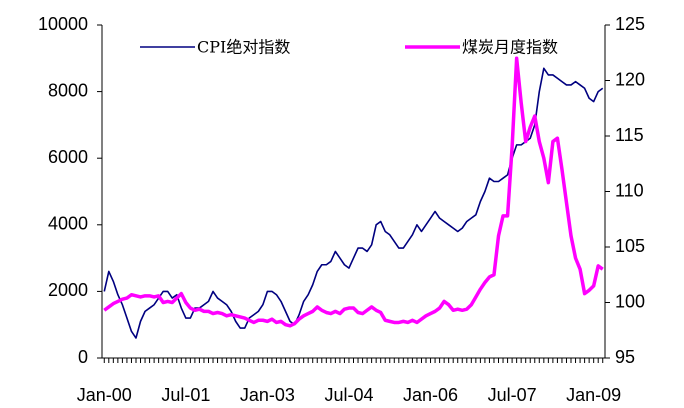  I want to click on y2-tick-label: 120, so click(630, 79).